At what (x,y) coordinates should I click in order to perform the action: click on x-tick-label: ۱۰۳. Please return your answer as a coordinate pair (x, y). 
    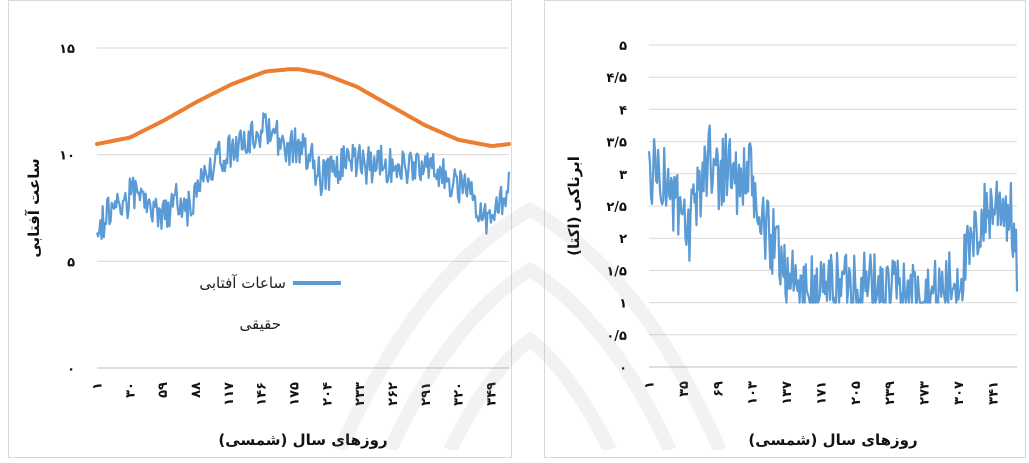
    Looking at the image, I should click on (753, 393).